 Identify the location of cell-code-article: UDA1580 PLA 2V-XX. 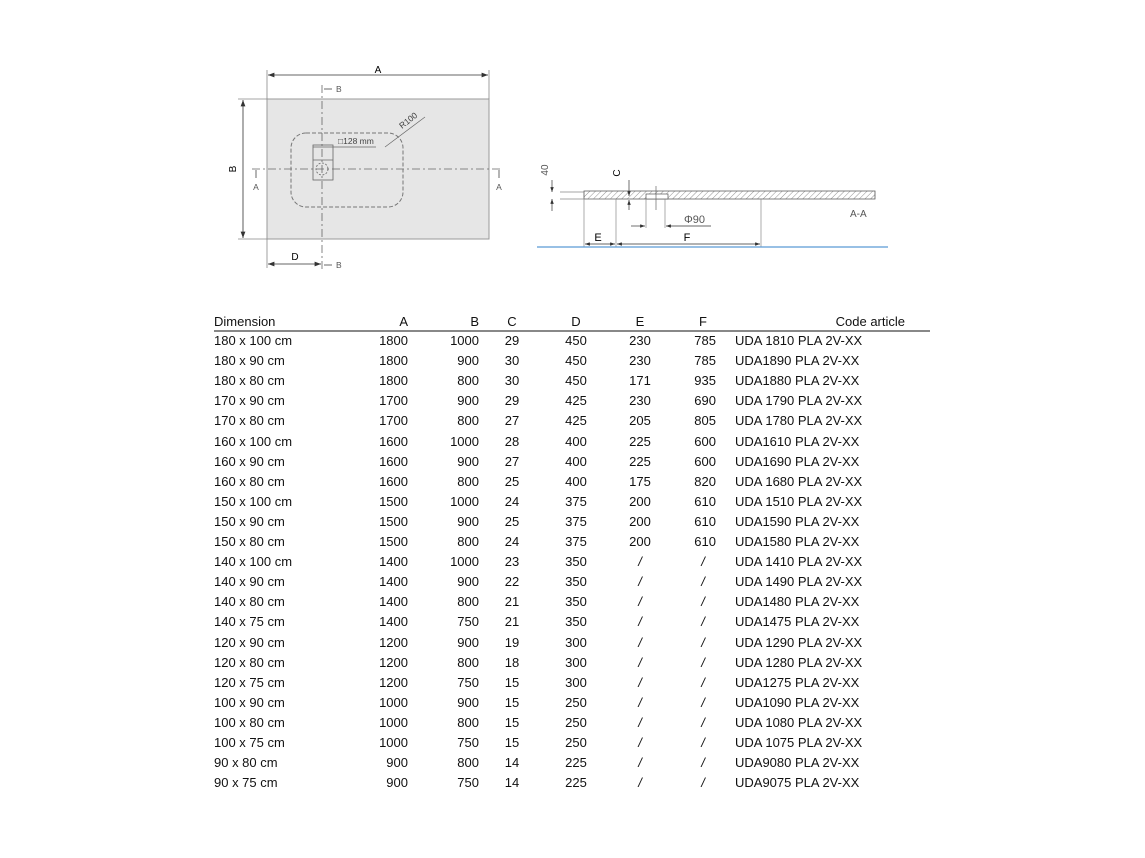
(797, 541).